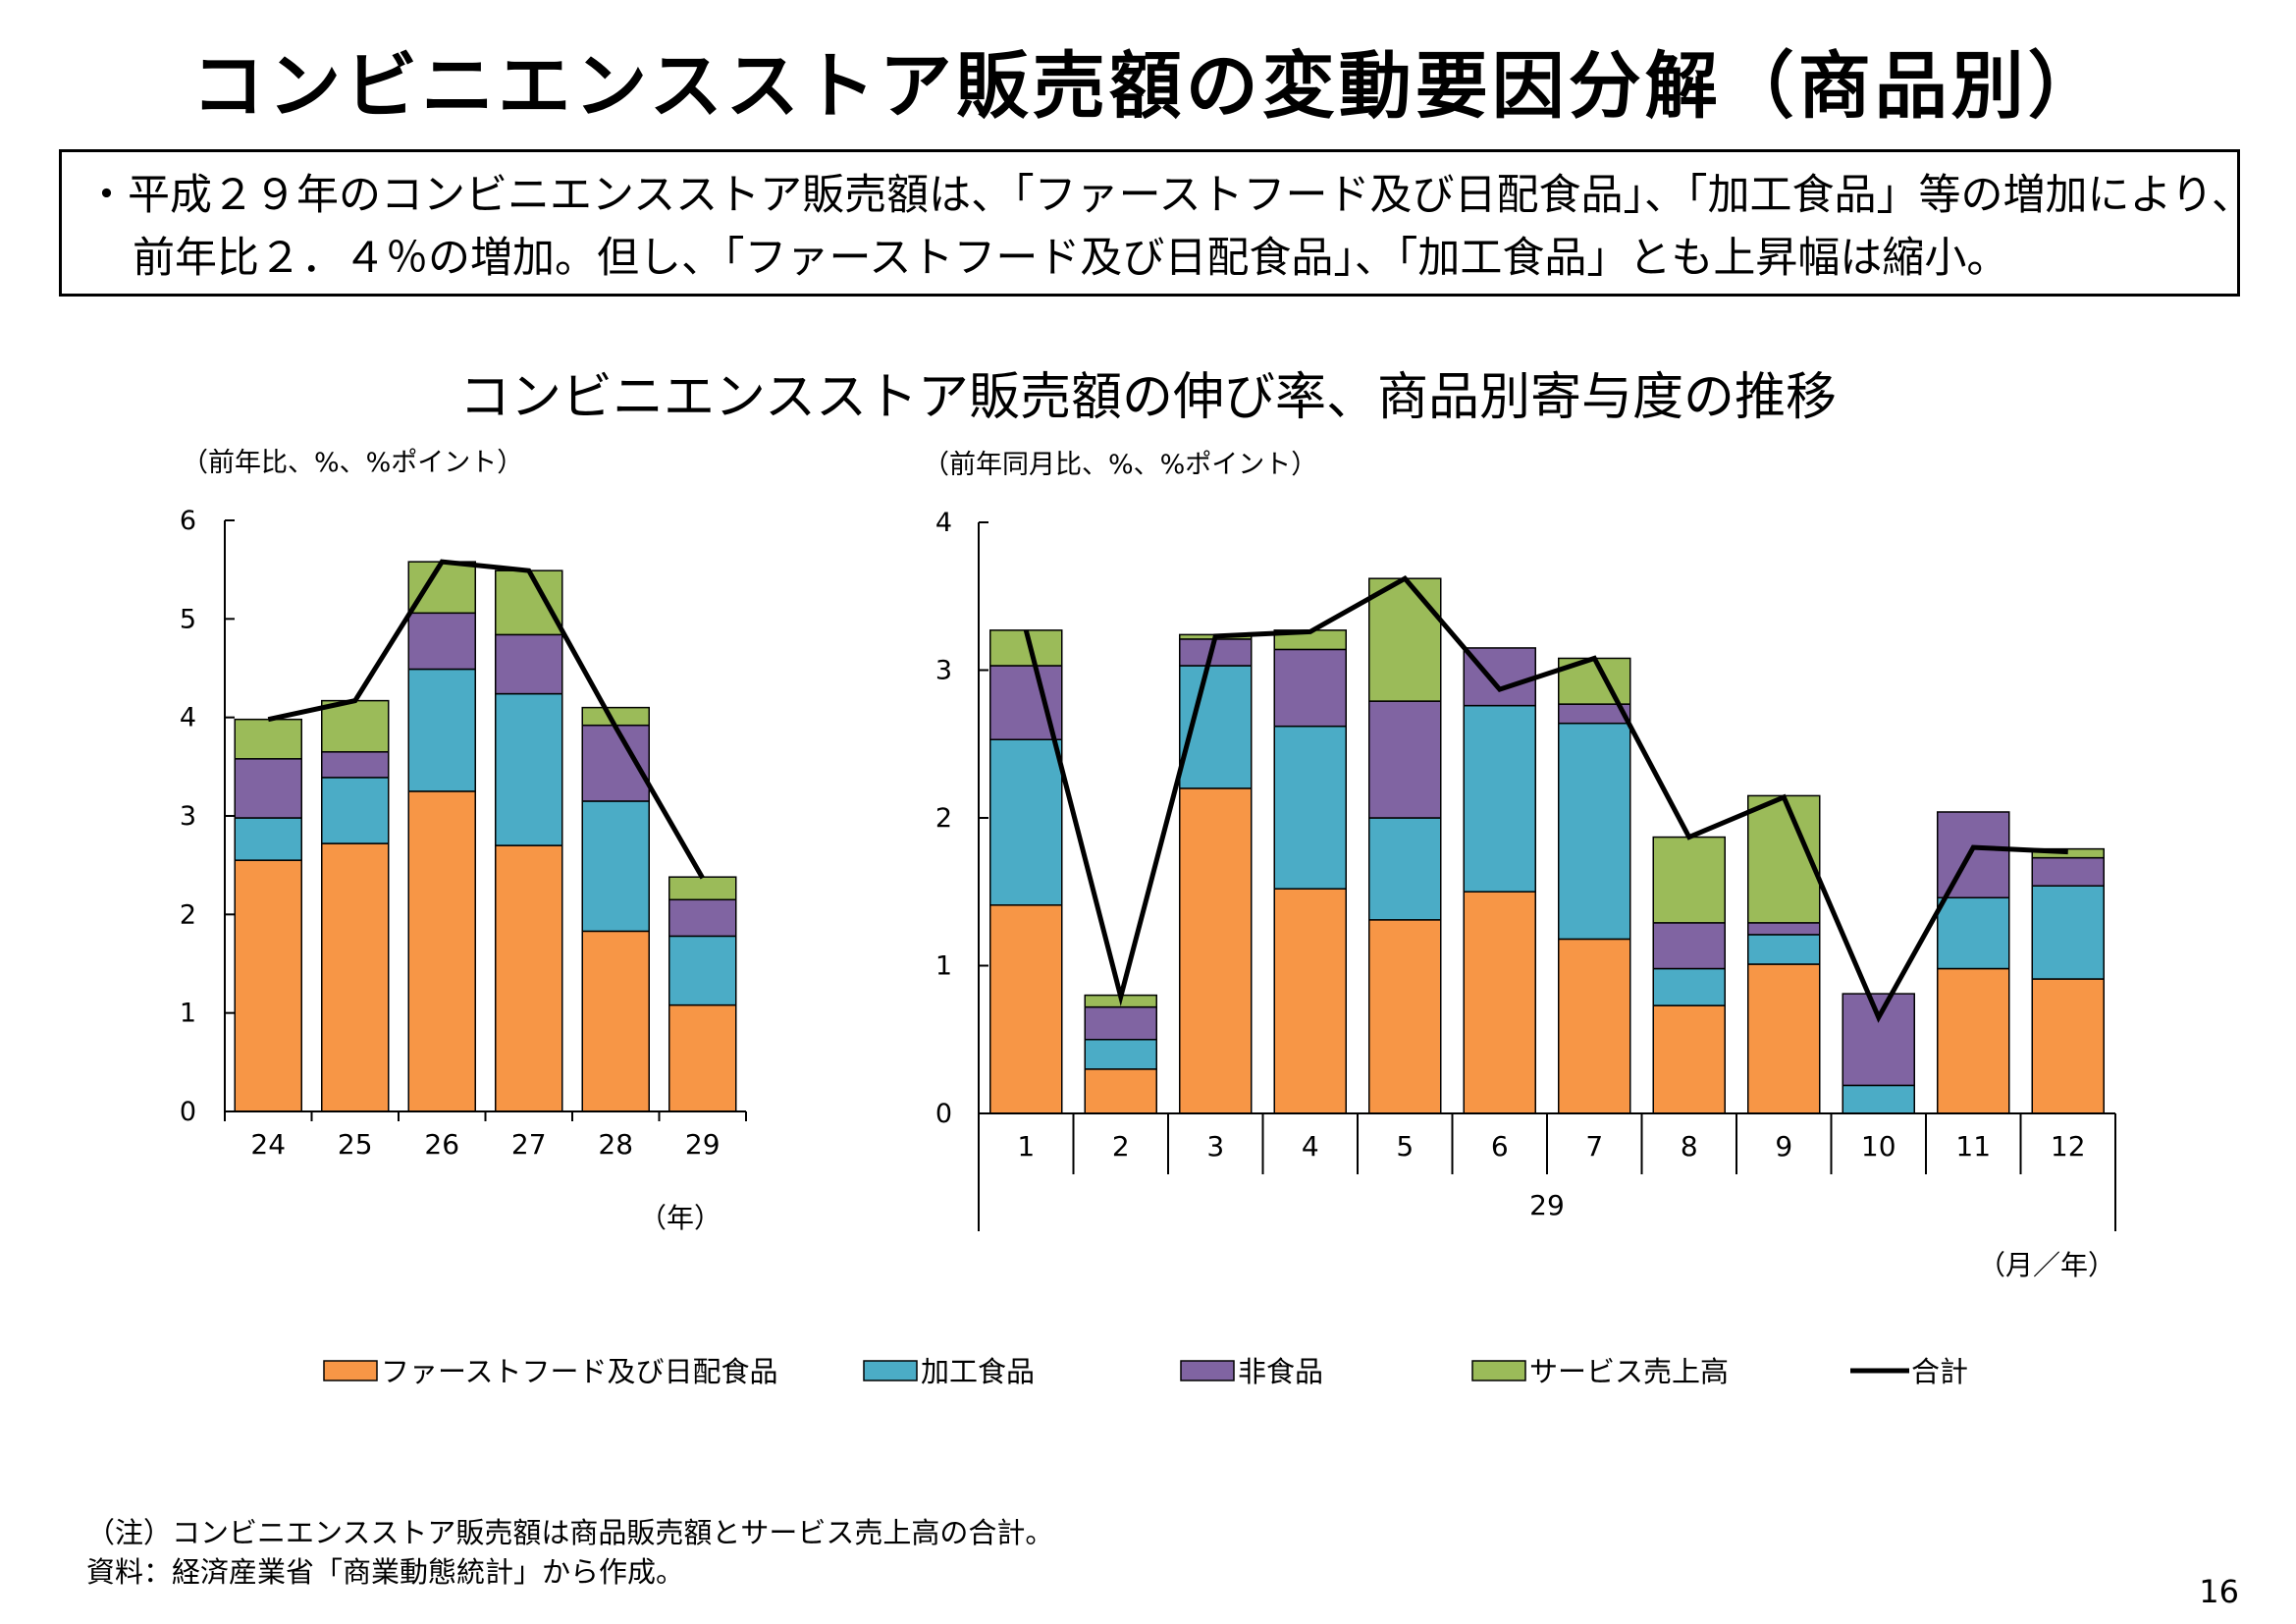 The width and height of the screenshot is (2296, 1624). I want to click on x-tick-label: 3, so click(1215, 1146).